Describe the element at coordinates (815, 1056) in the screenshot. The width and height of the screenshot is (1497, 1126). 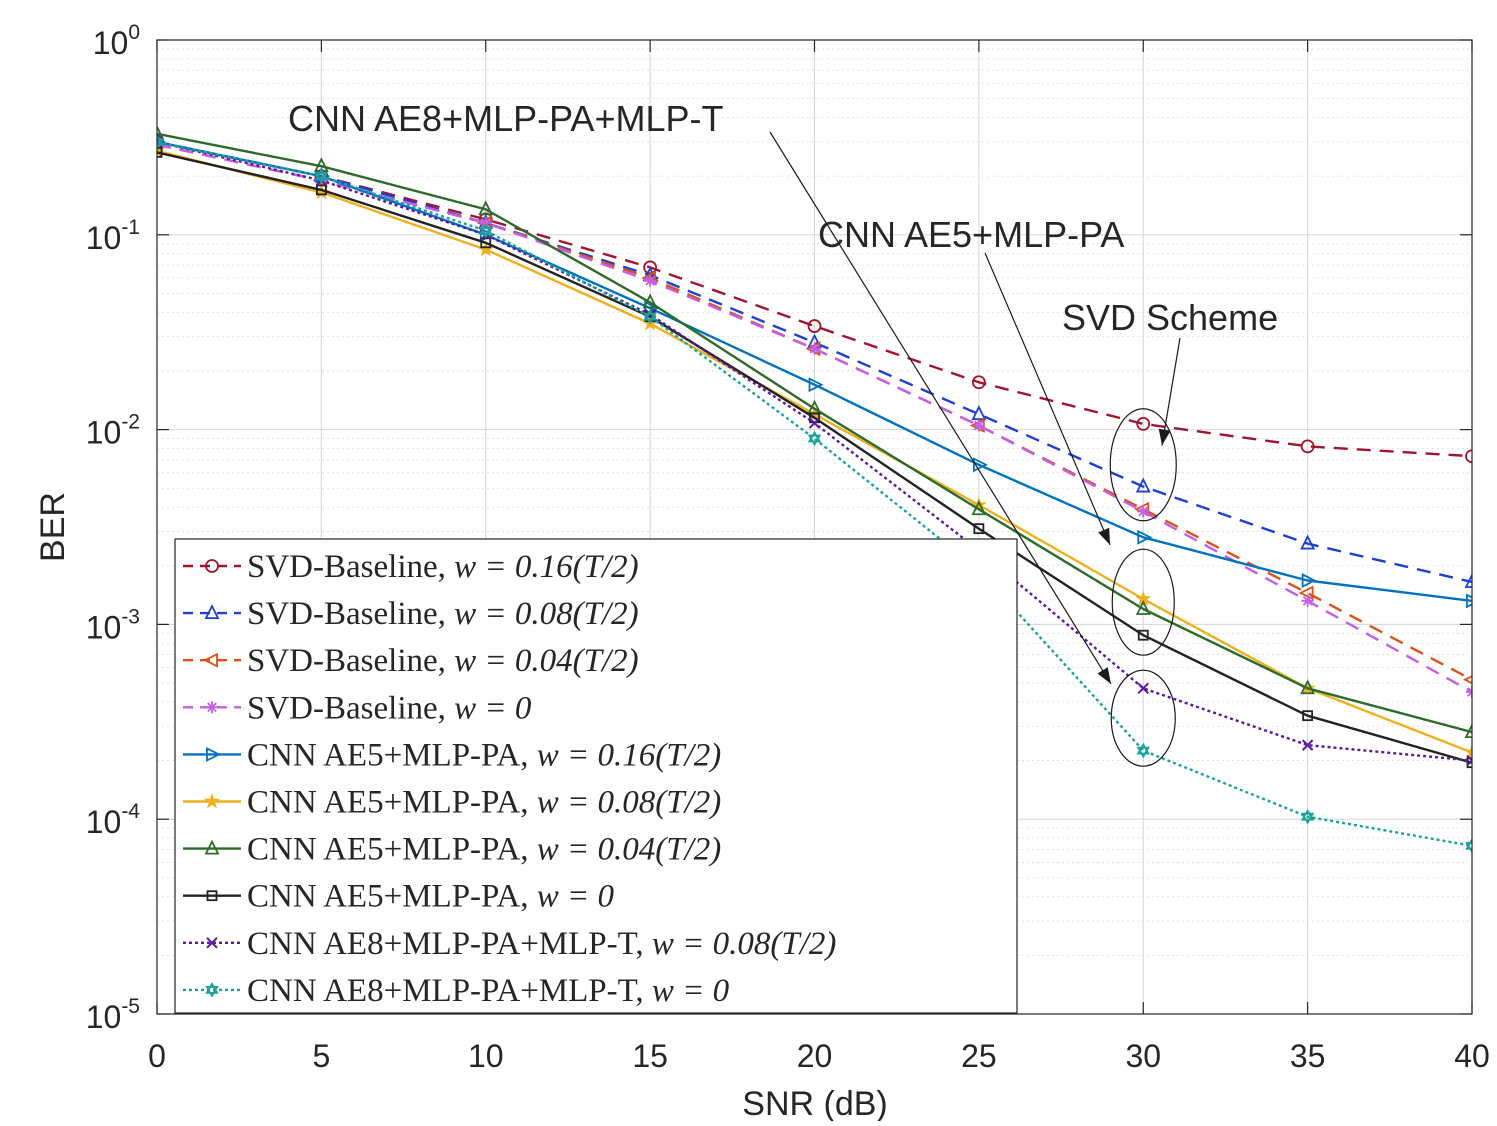
I see `x-tick-label: 20` at that location.